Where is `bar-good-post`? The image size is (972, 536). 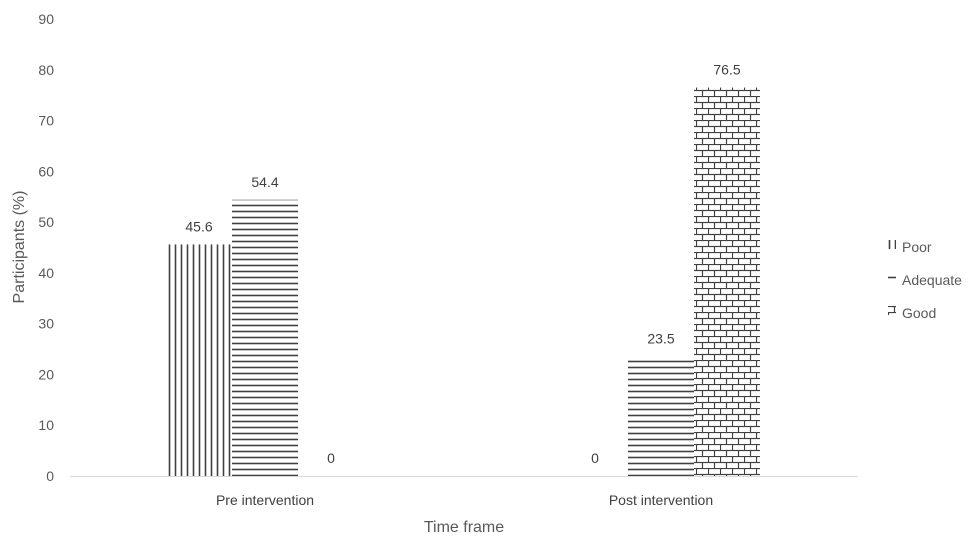
bar-good-post is located at coordinates (727, 282).